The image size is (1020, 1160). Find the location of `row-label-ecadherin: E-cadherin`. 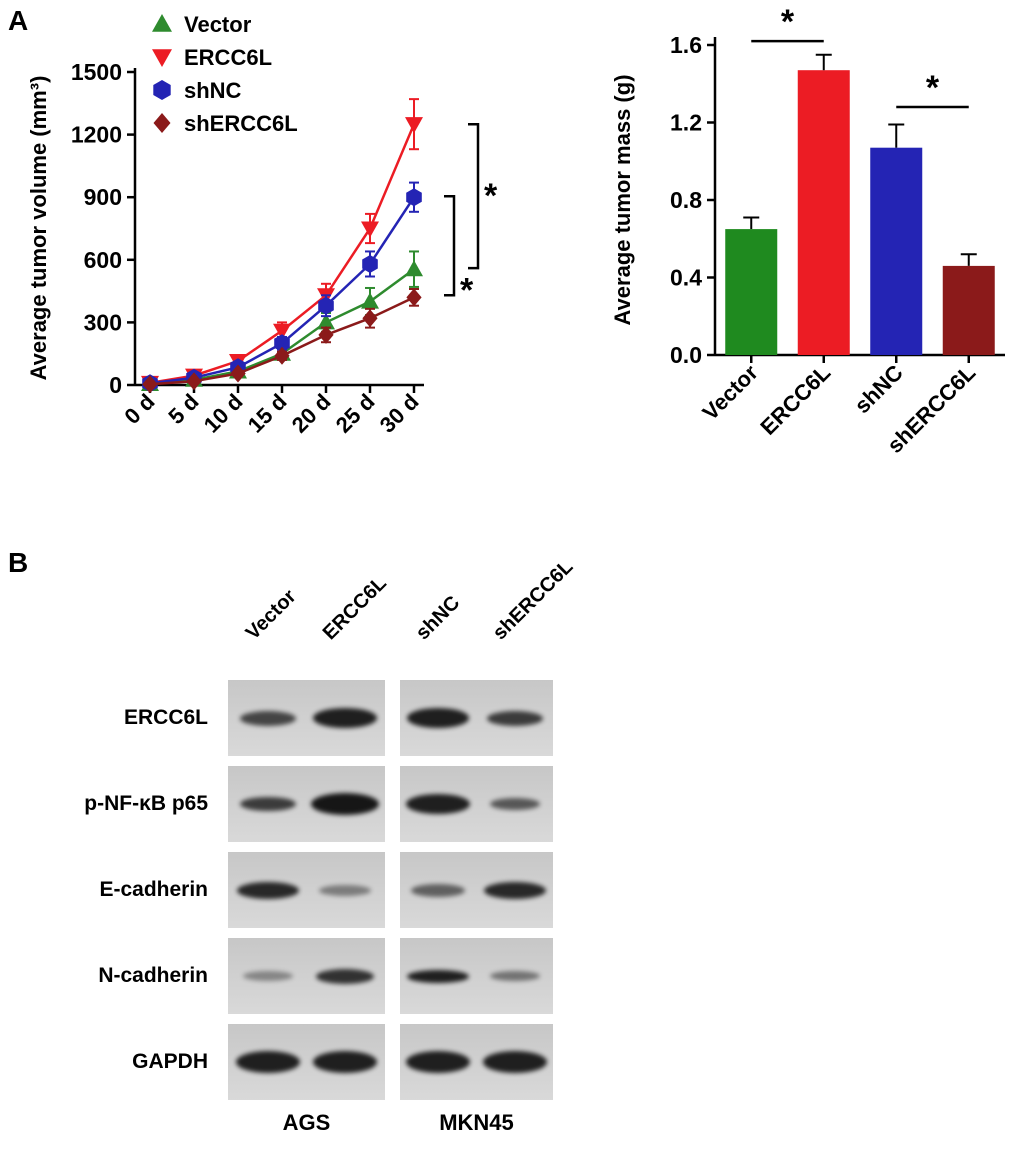

row-label-ecadherin: E-cadherin is located at coordinates (153, 889).